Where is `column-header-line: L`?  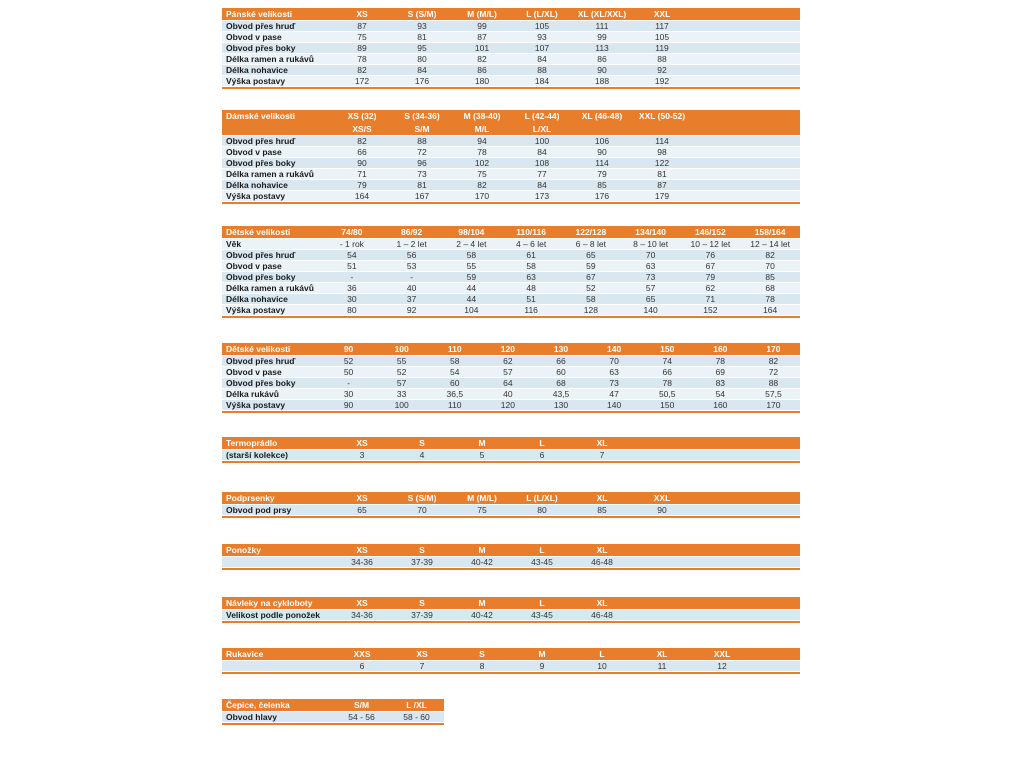
column-header-line: L is located at coordinates (542, 603).